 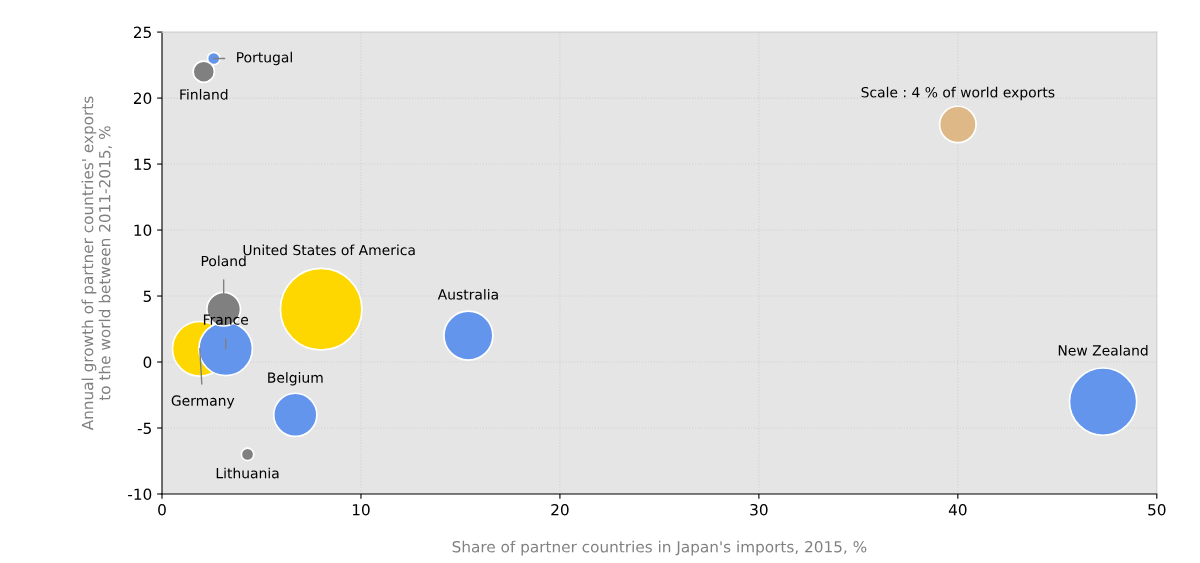 What do you see at coordinates (147, 296) in the screenshot?
I see `y-tick-label: 5` at bounding box center [147, 296].